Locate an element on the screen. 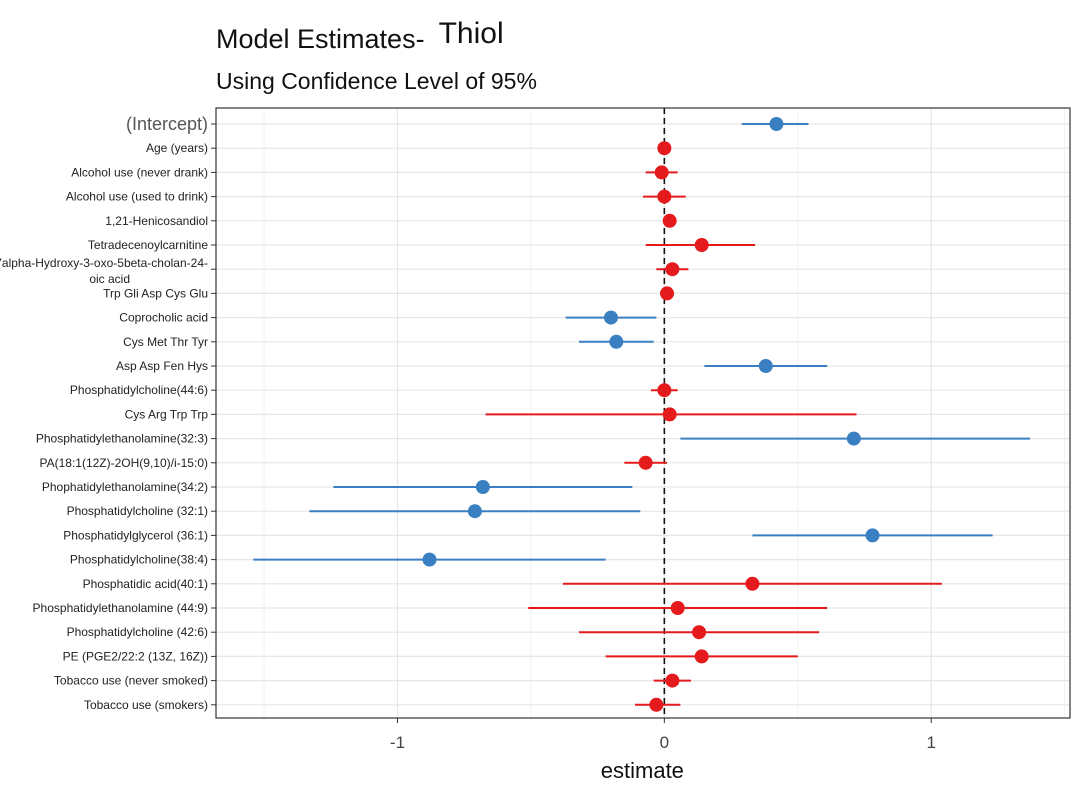 This screenshot has width=1092, height=791. y-tick-label: Phosphatidylethanolamine (44:9) is located at coordinates (120, 608).